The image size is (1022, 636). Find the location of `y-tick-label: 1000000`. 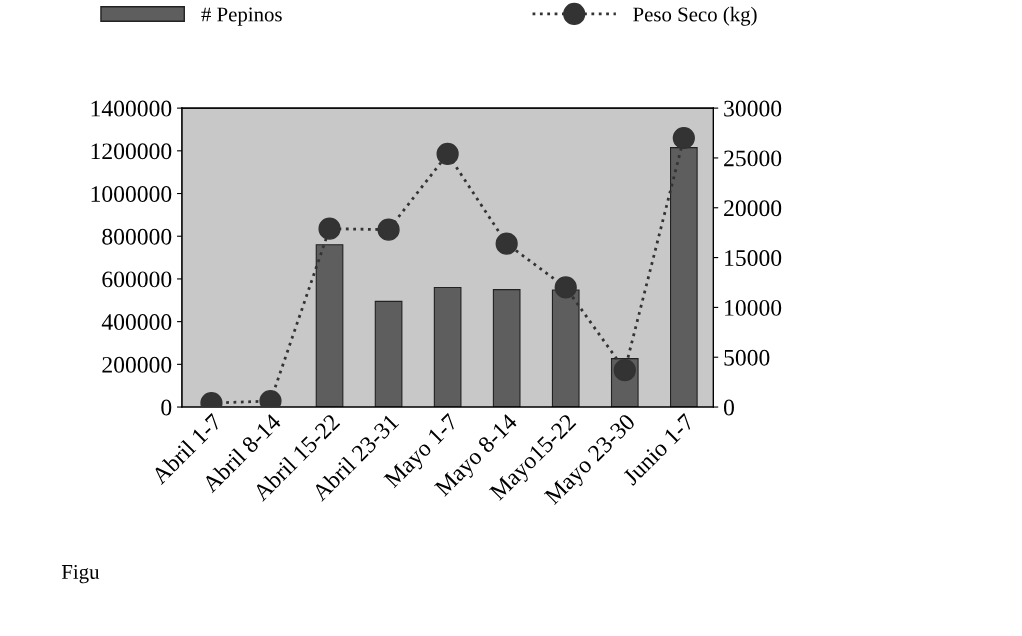

y-tick-label: 1000000 is located at coordinates (131, 194).